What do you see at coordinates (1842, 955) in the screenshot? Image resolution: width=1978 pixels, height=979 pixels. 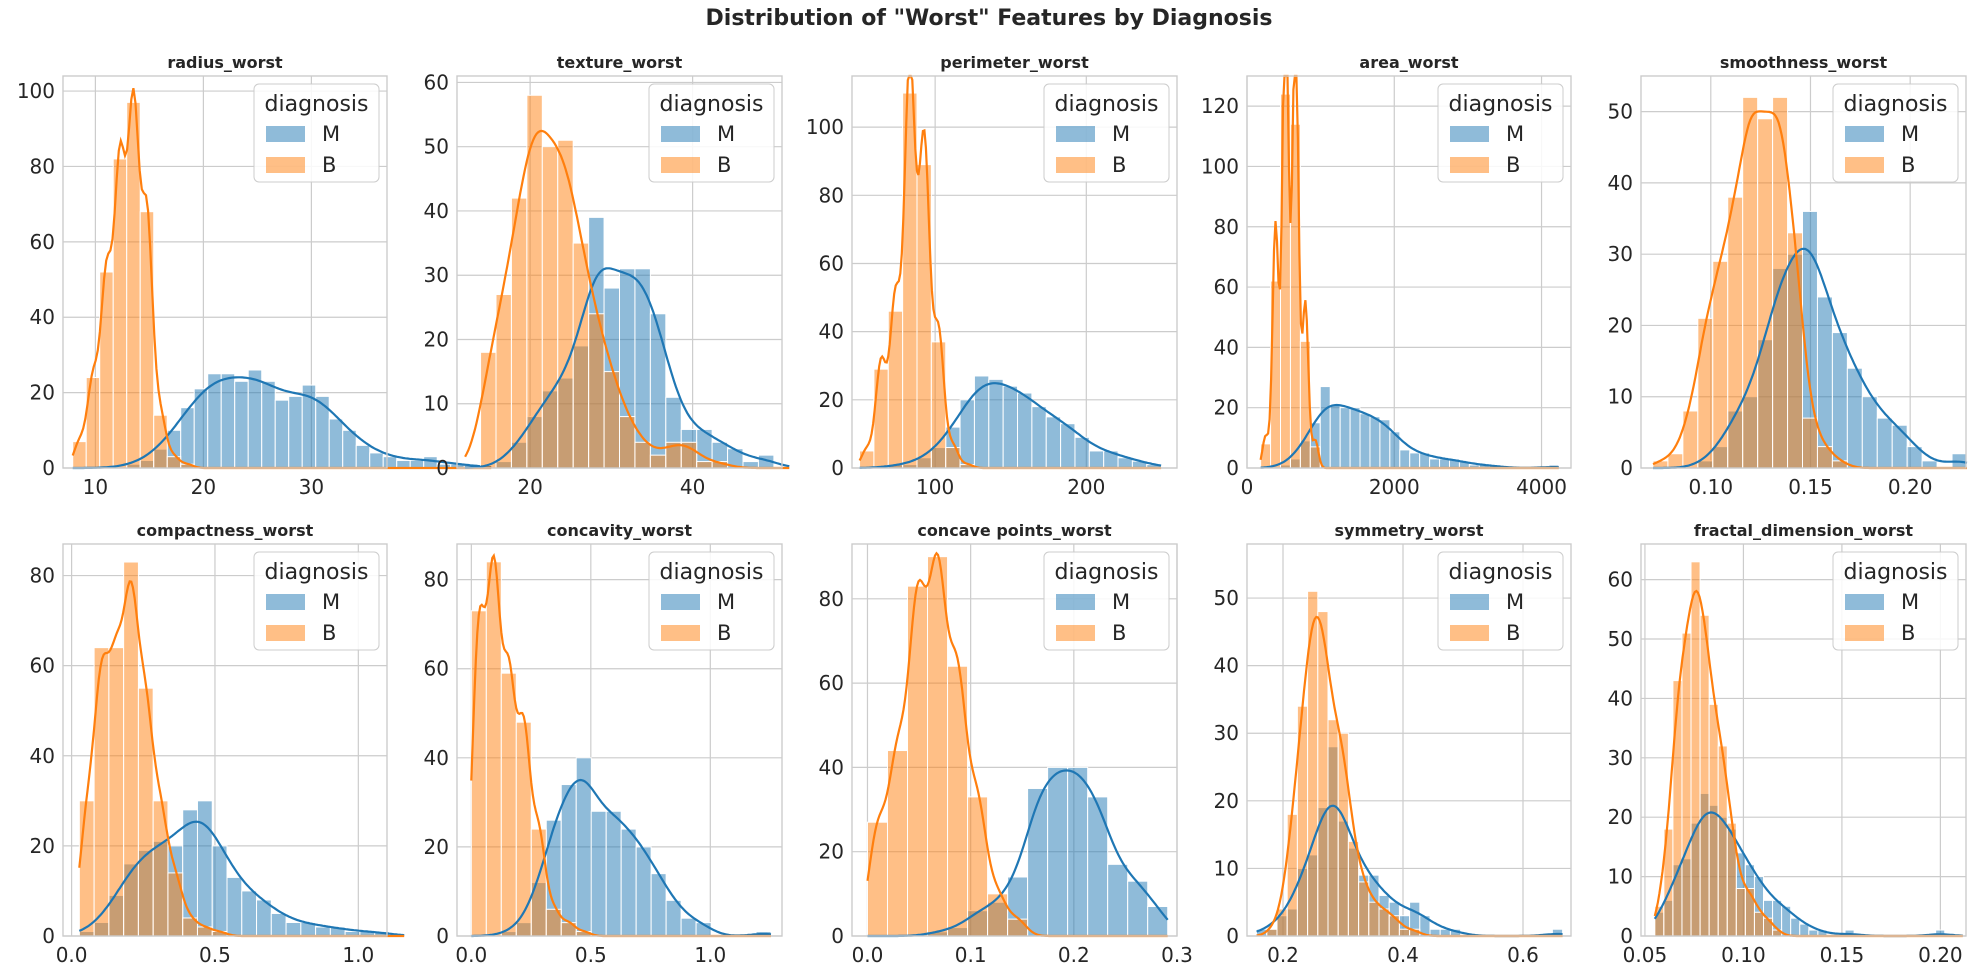 I see `x-tick-label: 0.15` at bounding box center [1842, 955].